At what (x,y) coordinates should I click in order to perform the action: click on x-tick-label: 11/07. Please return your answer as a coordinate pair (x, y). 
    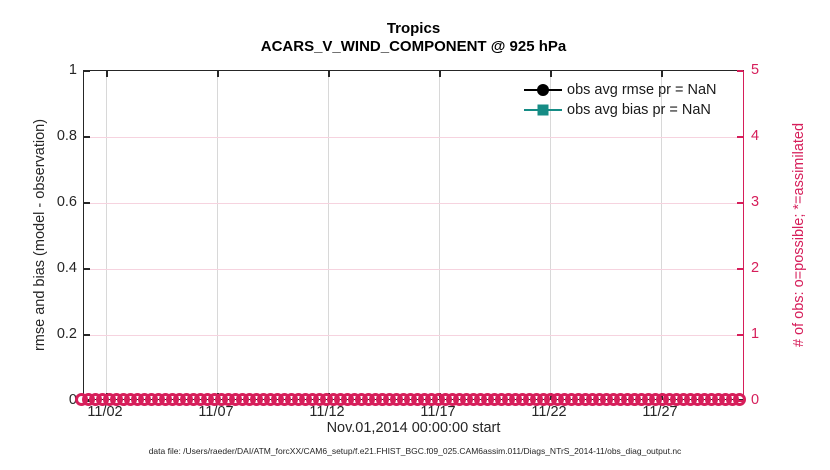
    Looking at the image, I should click on (216, 412).